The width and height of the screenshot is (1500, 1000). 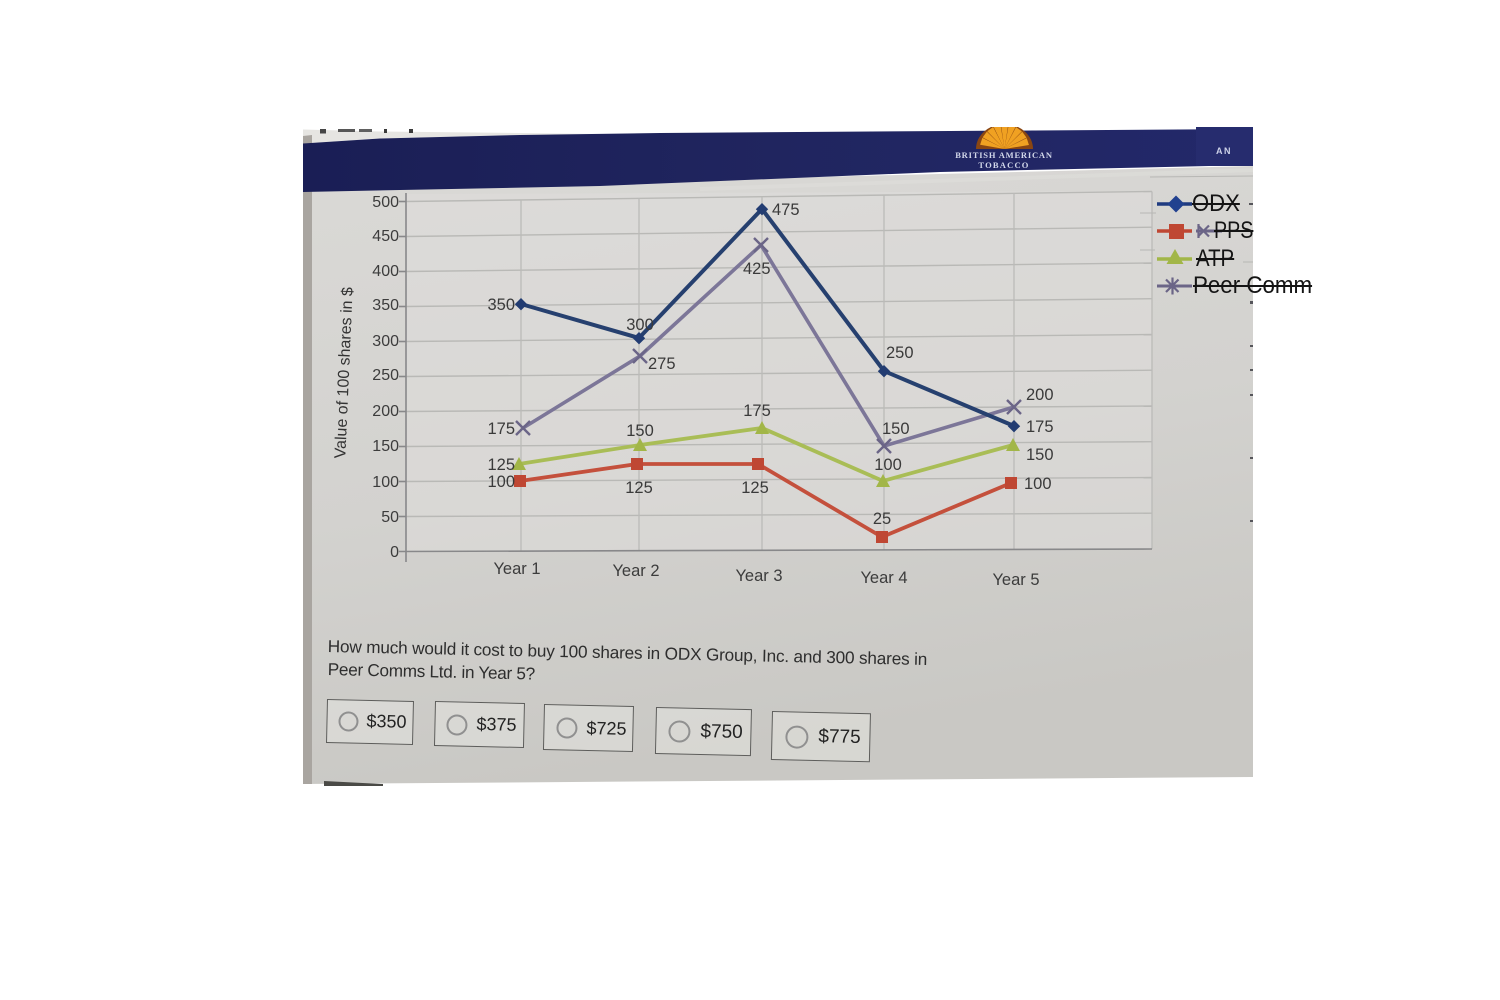 What do you see at coordinates (394, 552) in the screenshot?
I see `svg-text: 0` at bounding box center [394, 552].